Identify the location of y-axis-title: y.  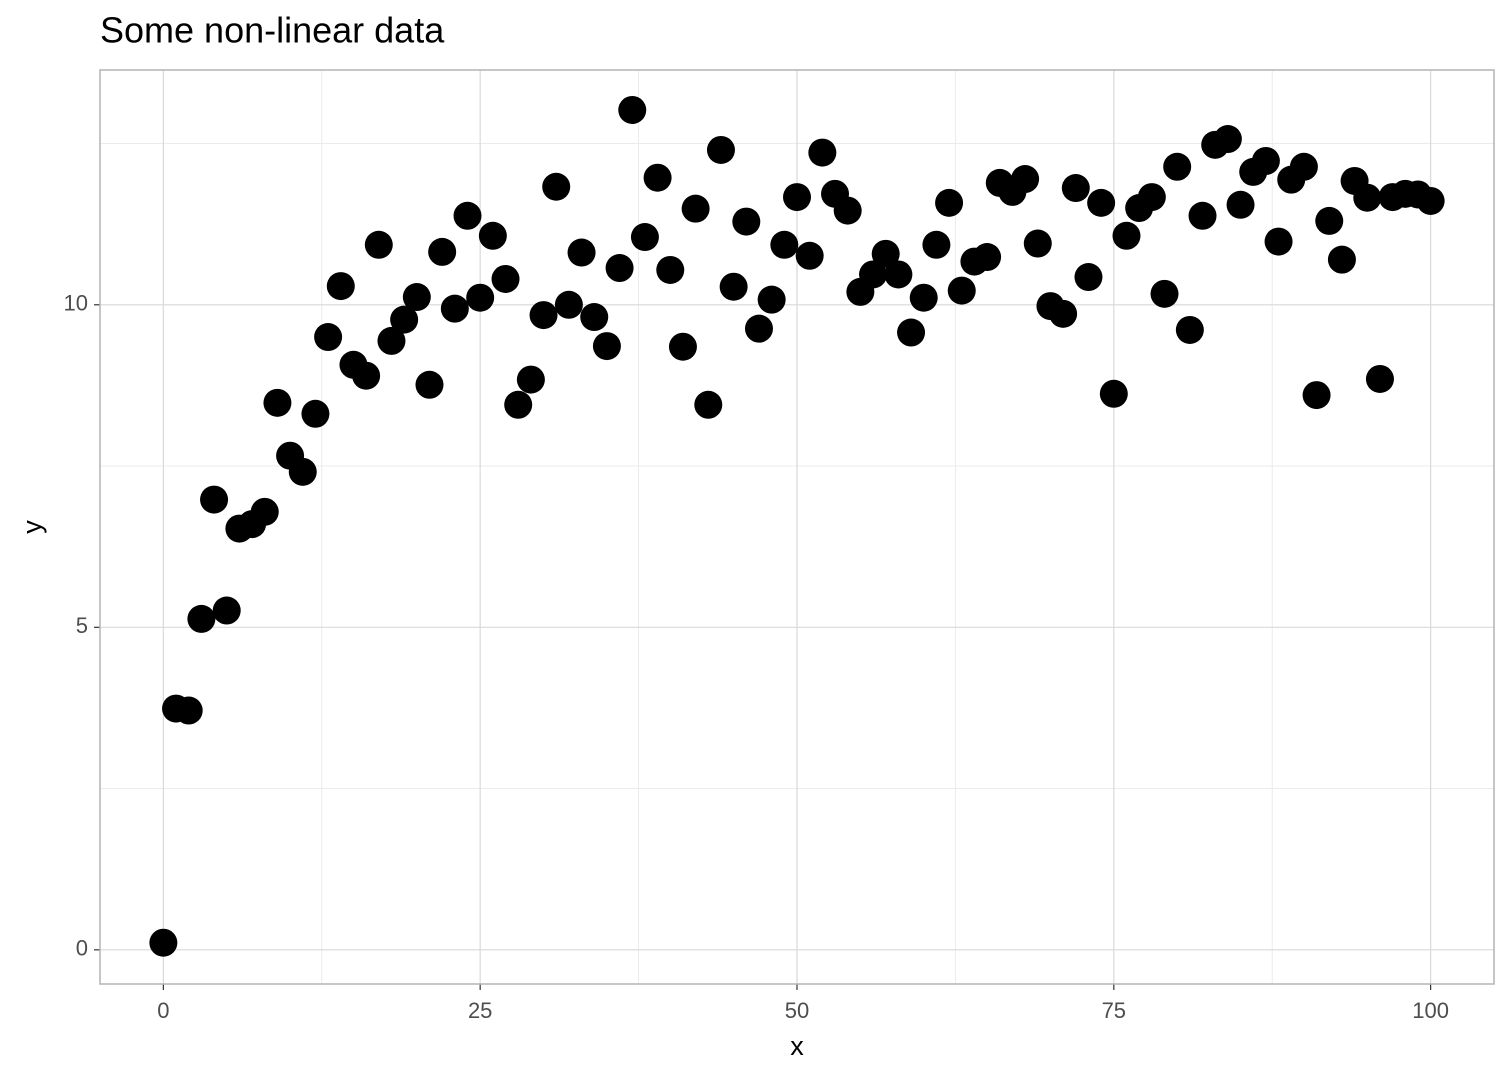
(32, 527).